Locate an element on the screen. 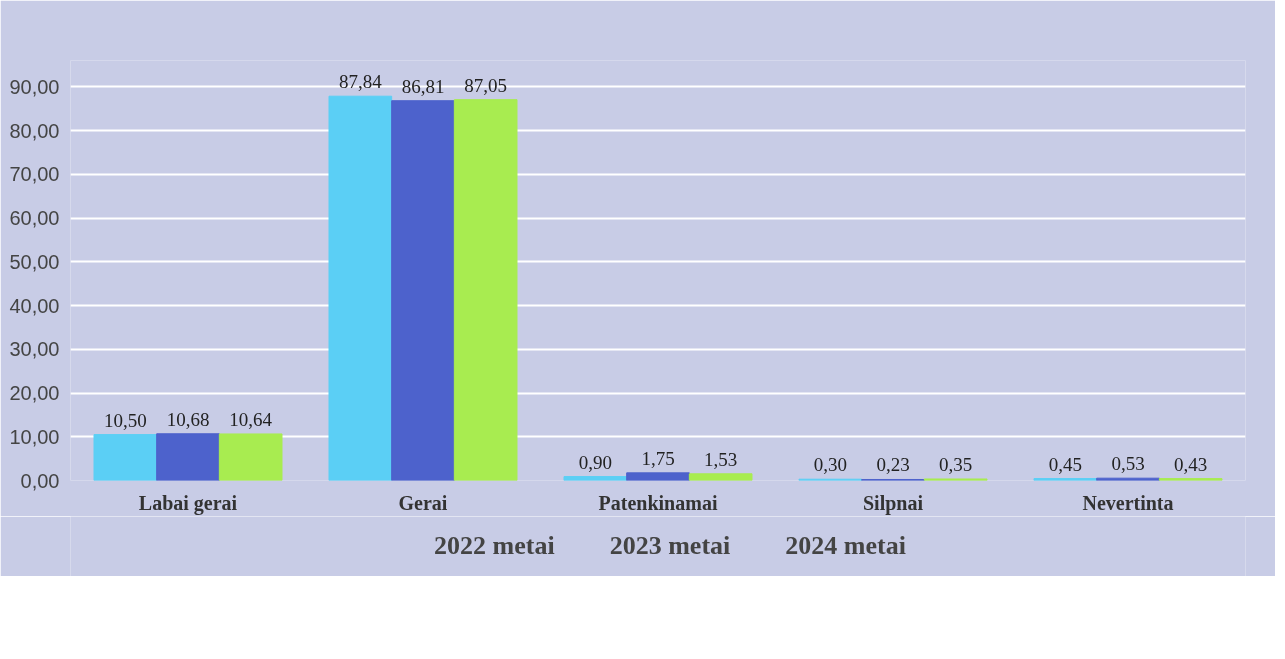  data-label: 0,45 is located at coordinates (1065, 464).